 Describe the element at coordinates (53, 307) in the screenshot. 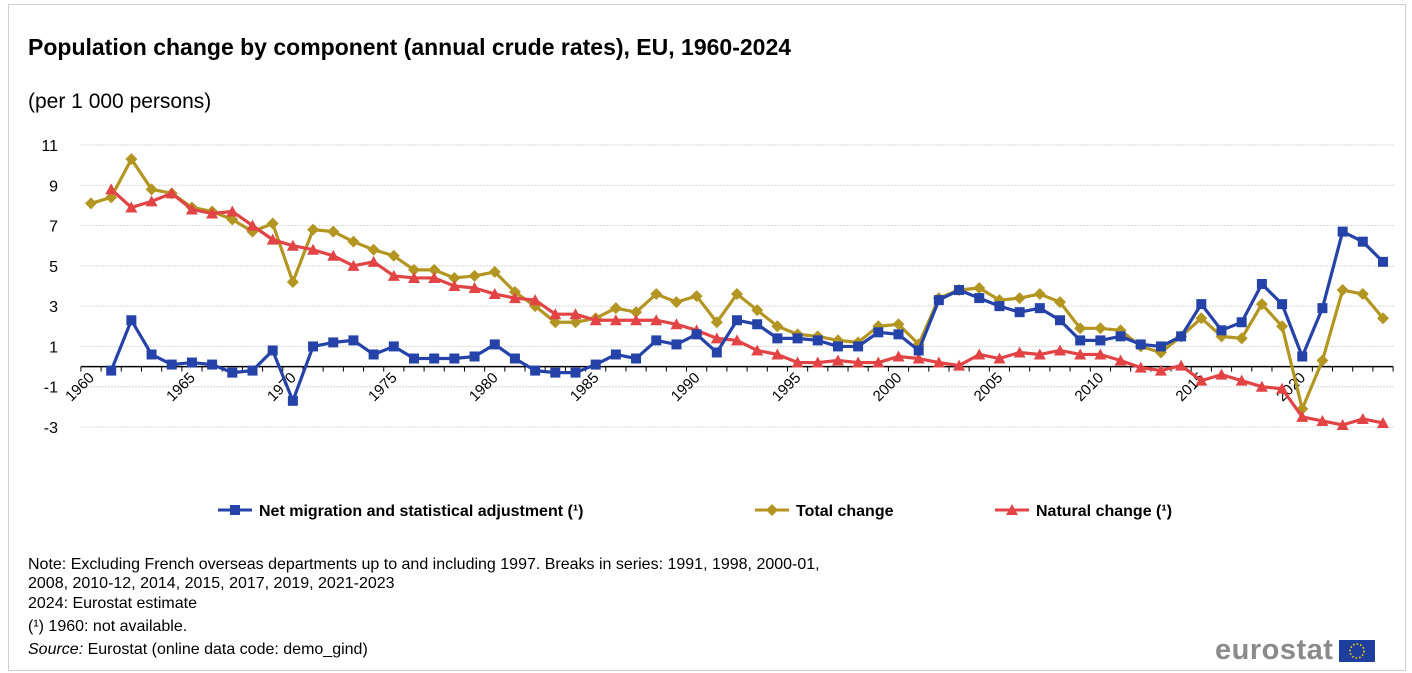

I see `y-tick-label: 3` at that location.